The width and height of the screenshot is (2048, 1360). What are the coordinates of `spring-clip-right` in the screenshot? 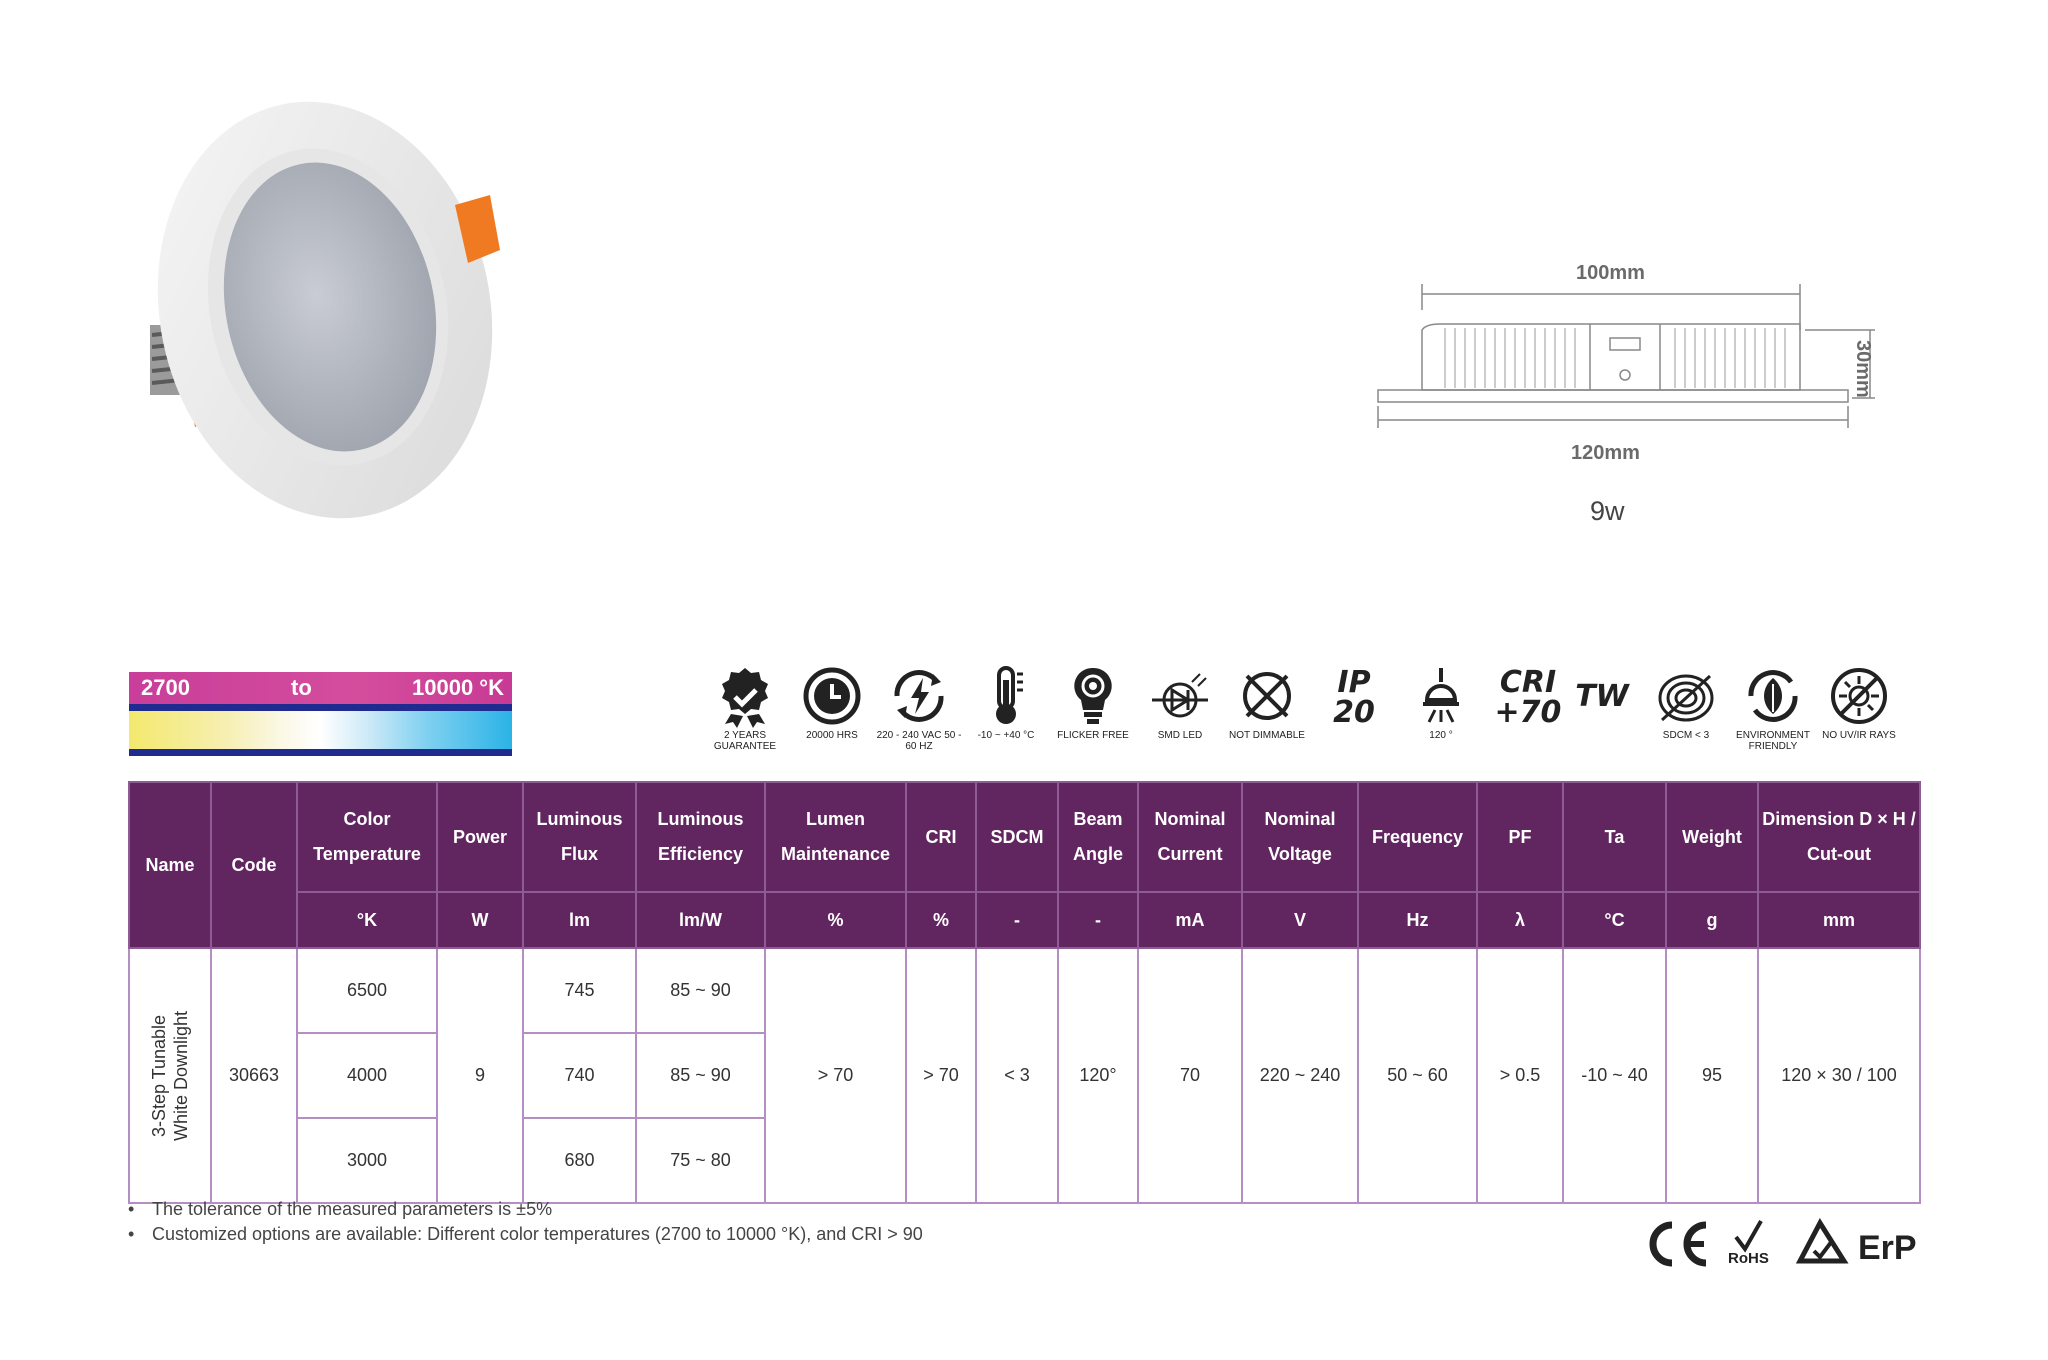 It's located at (477, 229).